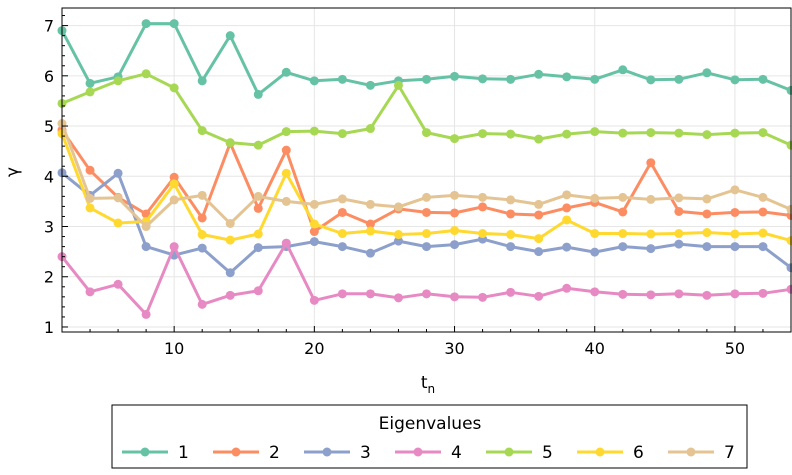 The width and height of the screenshot is (792, 475). What do you see at coordinates (638, 453) in the screenshot?
I see `legend-label: 6` at bounding box center [638, 453].